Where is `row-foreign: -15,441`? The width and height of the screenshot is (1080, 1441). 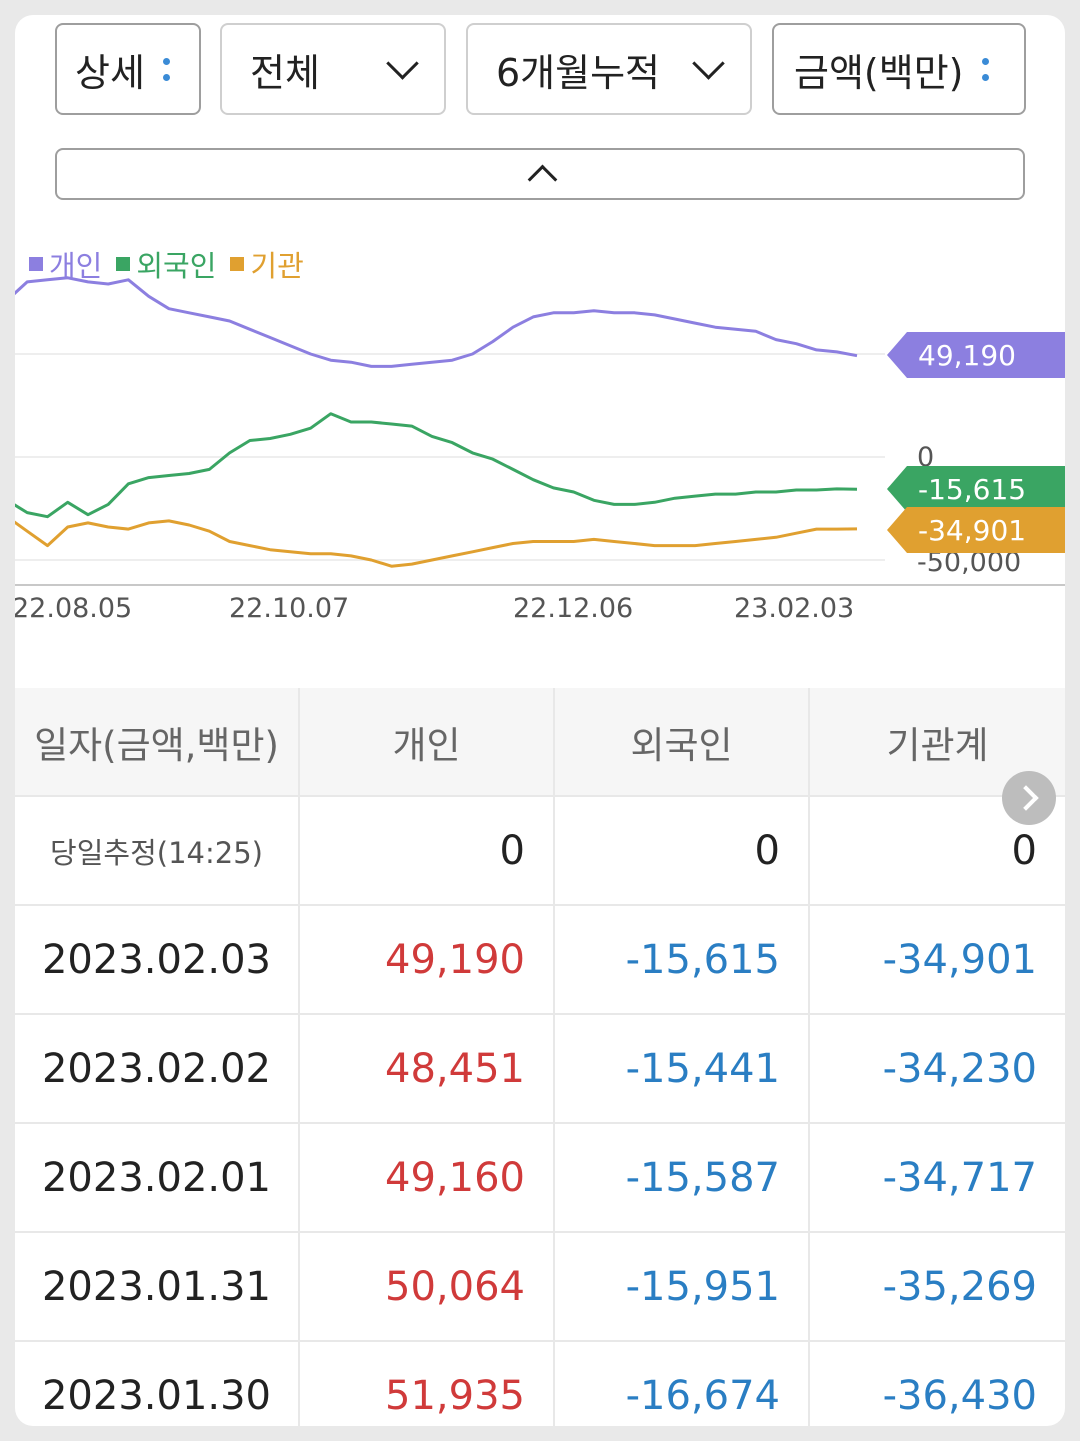
row-foreign: -15,441 is located at coordinates (682, 1068).